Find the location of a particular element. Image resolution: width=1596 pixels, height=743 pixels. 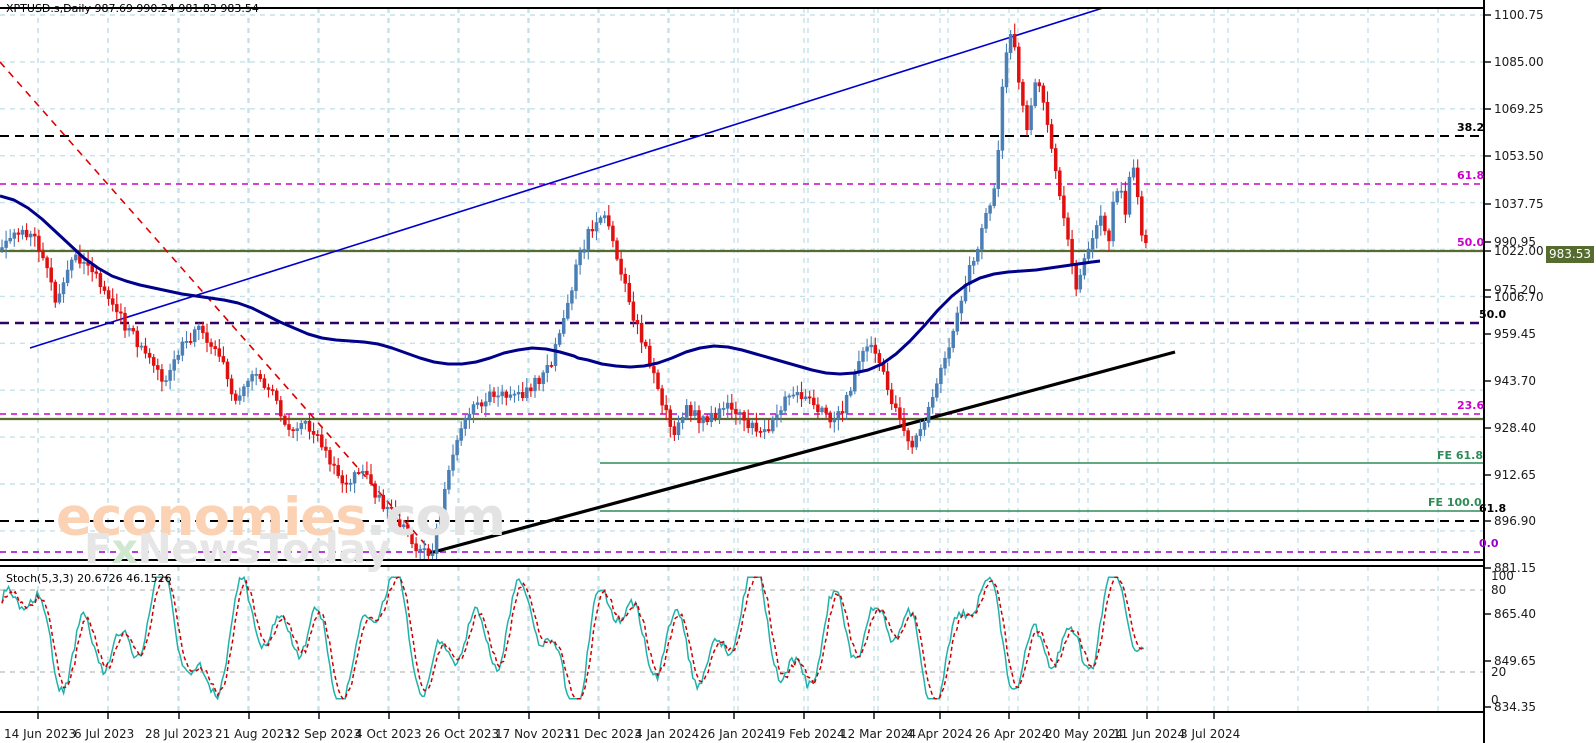

price-axis-label: 1037.75 is located at coordinates (1519, 204).